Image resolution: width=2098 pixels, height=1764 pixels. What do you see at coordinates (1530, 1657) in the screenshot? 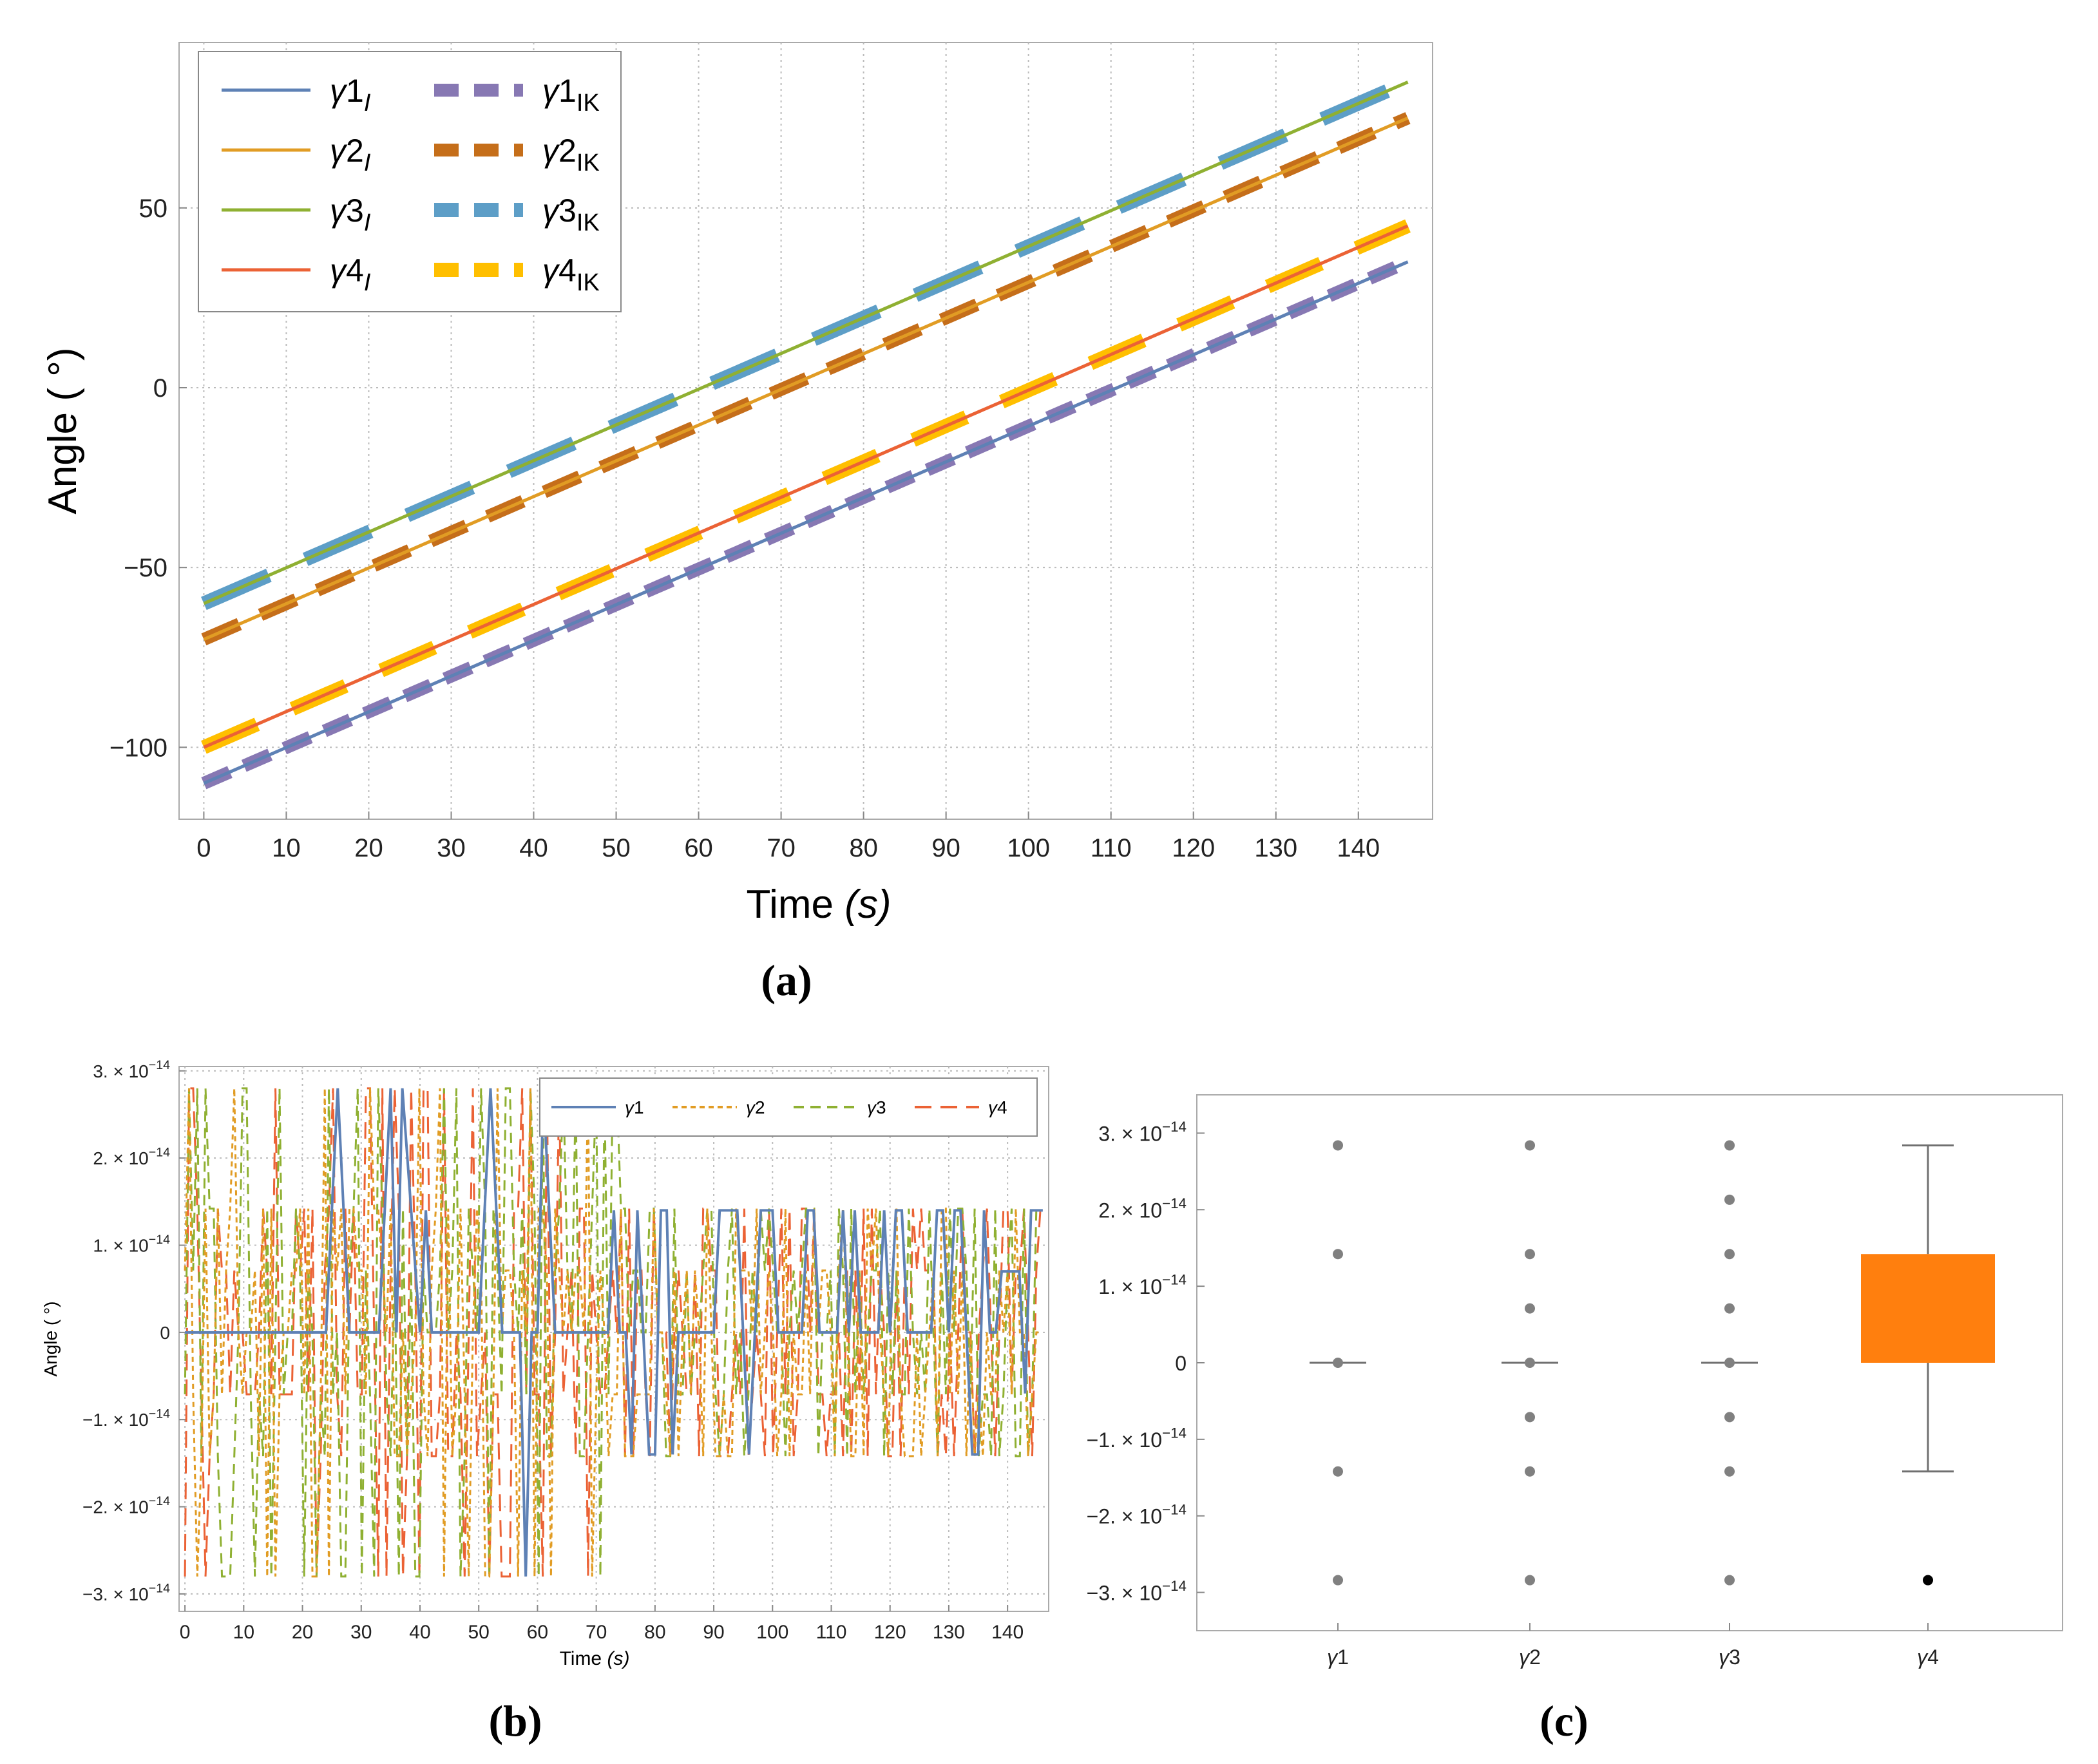
I see `x-tick-label: γ2` at bounding box center [1530, 1657].